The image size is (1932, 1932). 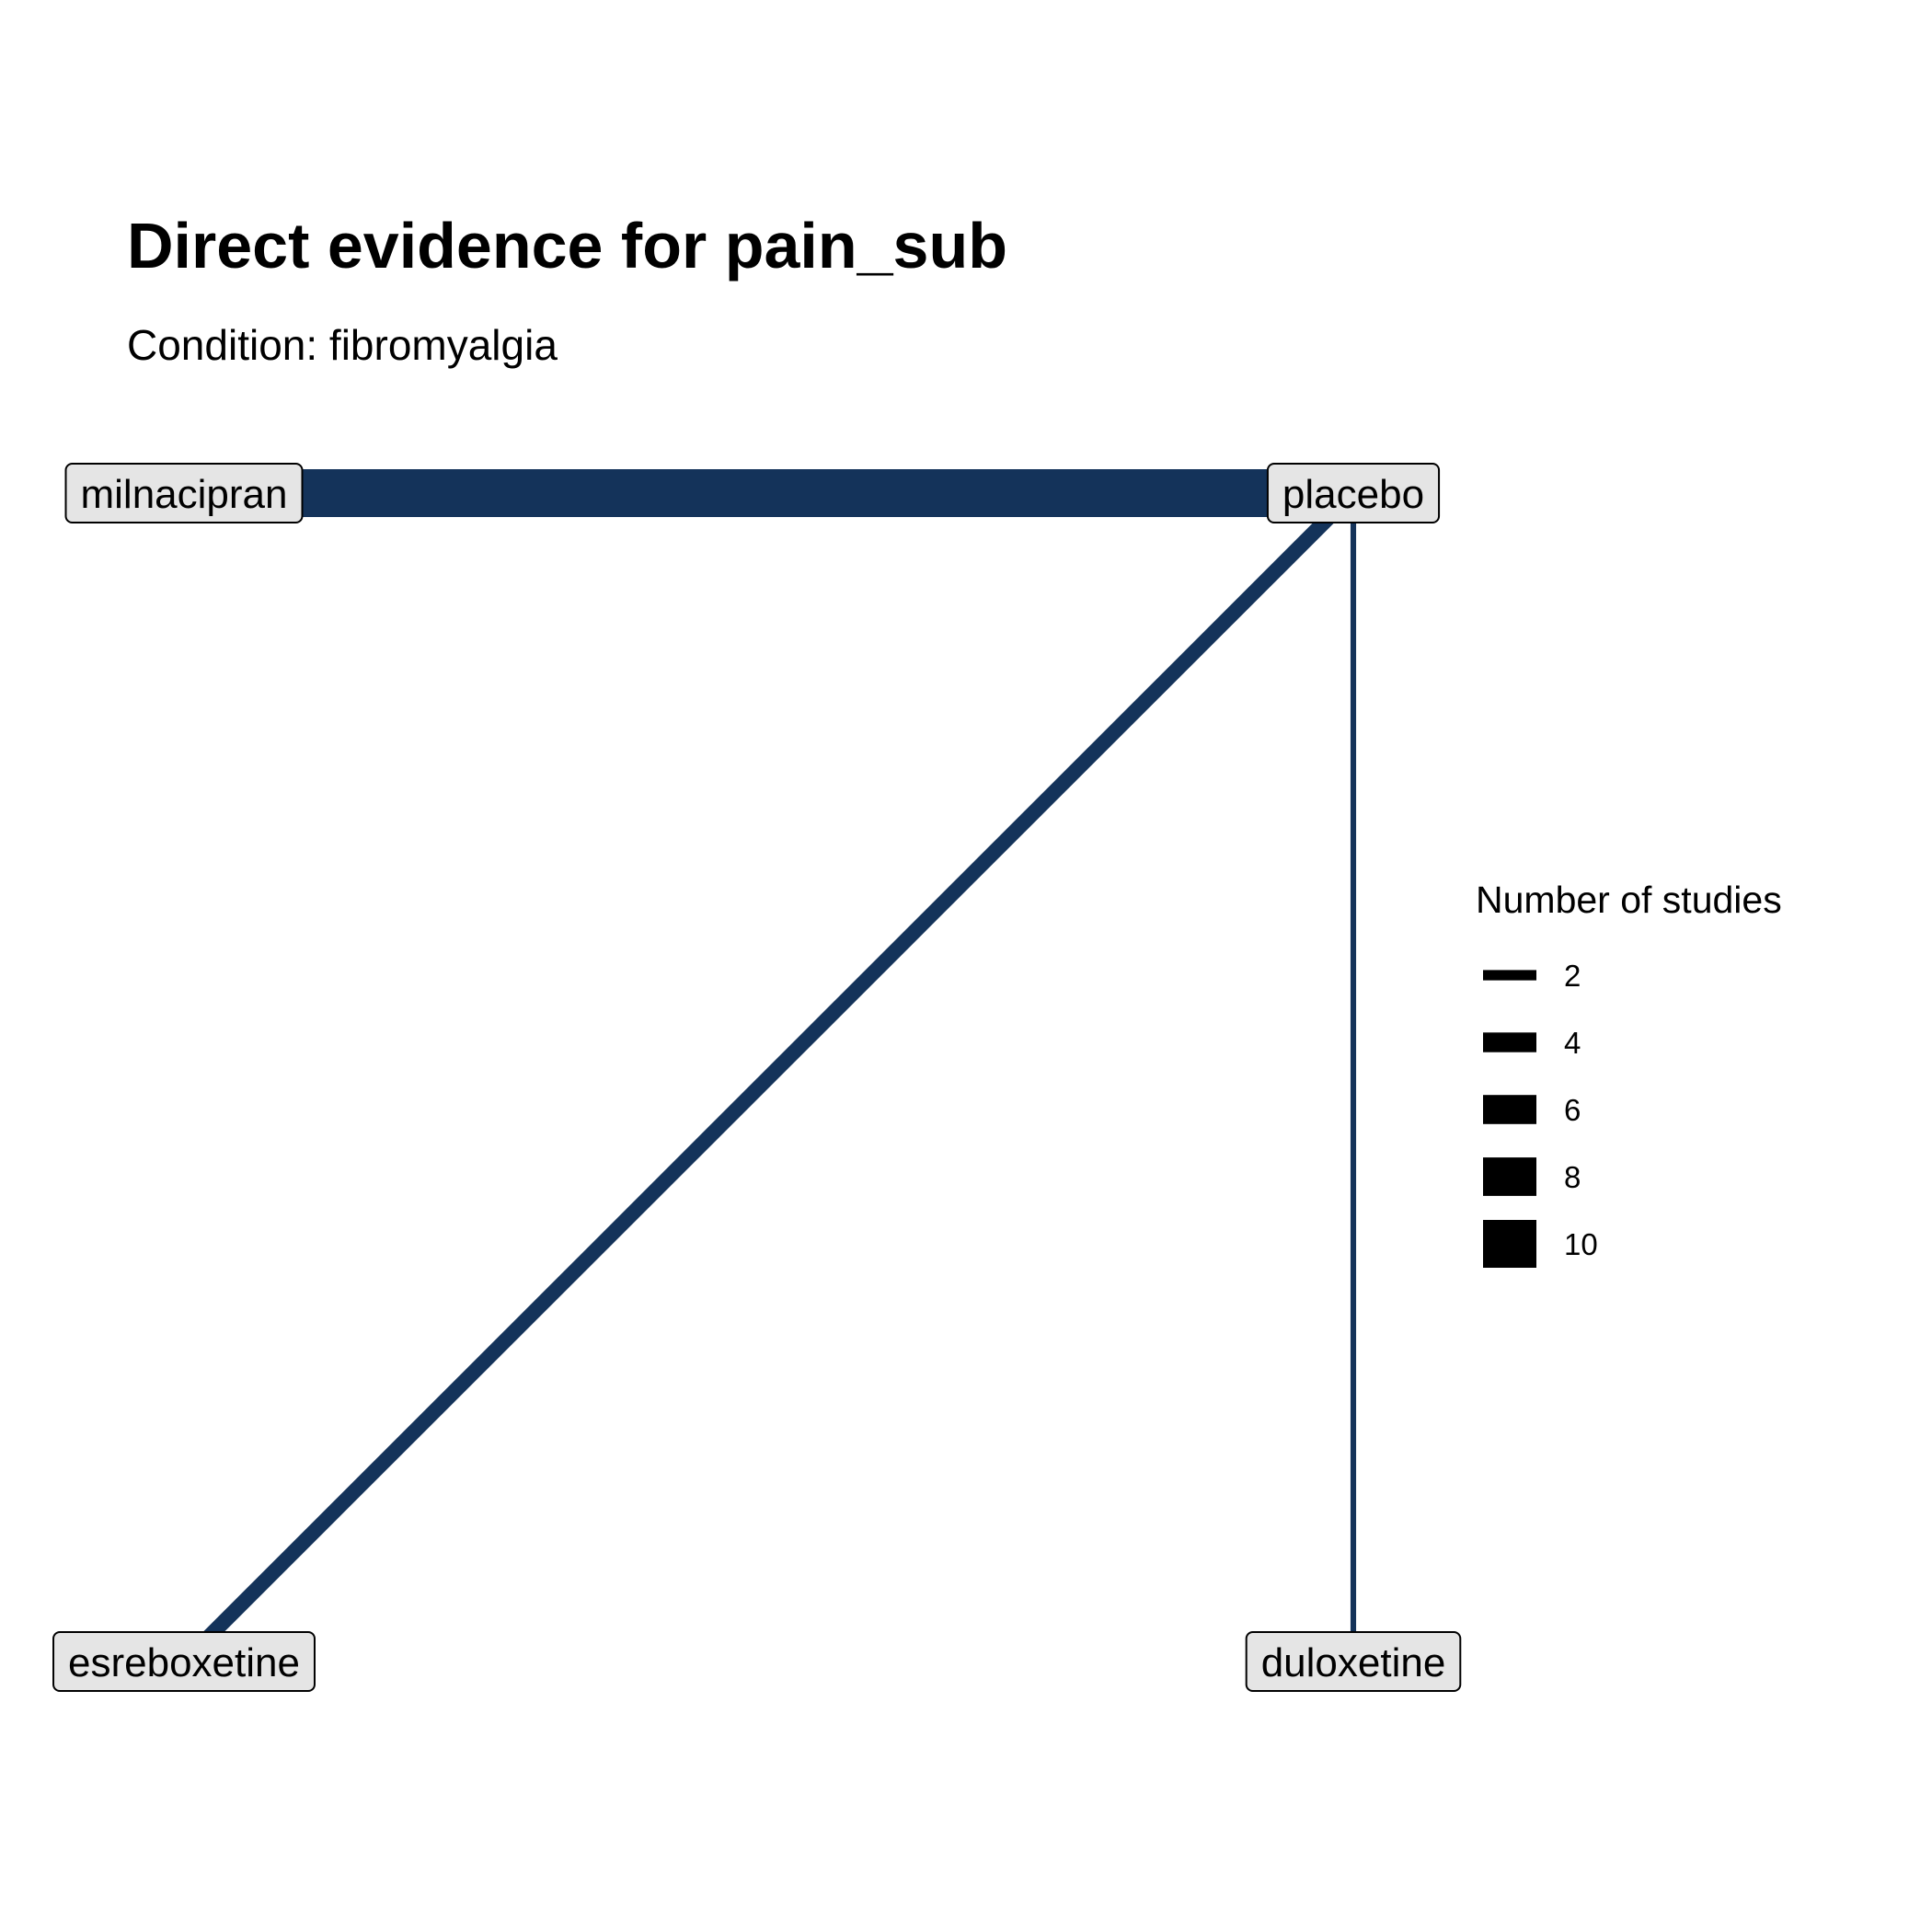 I want to click on legend-label-4: 4, so click(x=1572, y=1043).